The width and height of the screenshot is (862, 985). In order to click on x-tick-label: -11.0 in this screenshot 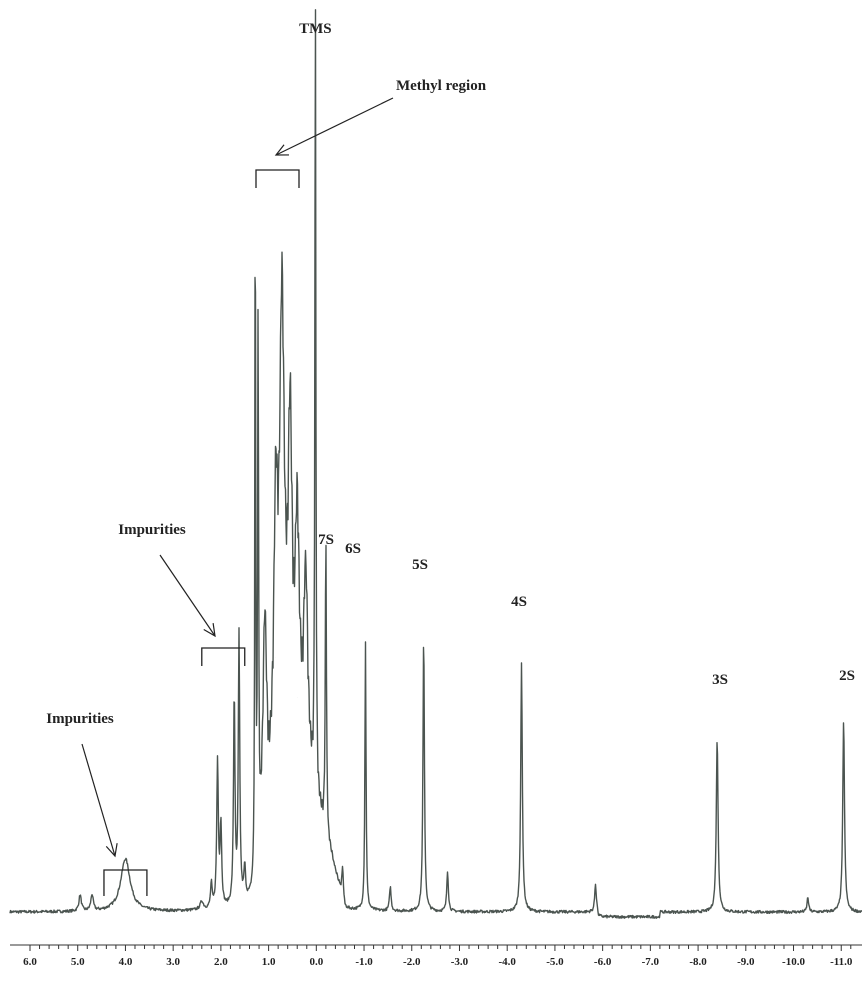, I will do `click(841, 962)`.